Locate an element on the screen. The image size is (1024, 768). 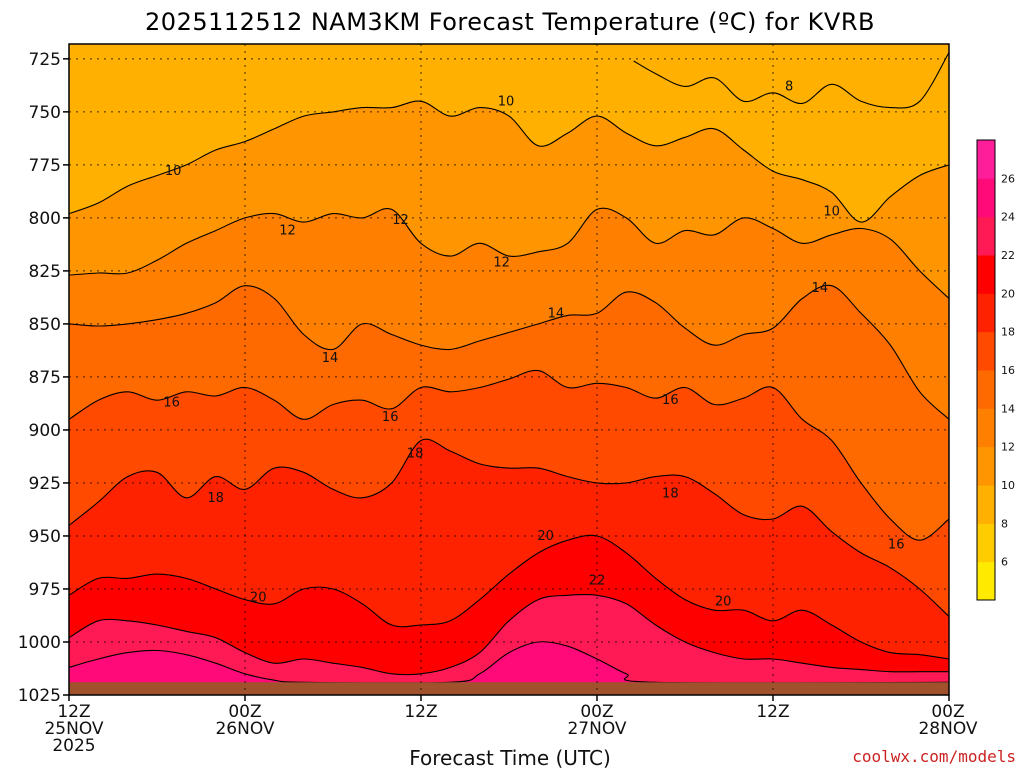
below-ground-mask is located at coordinates (509, 688).